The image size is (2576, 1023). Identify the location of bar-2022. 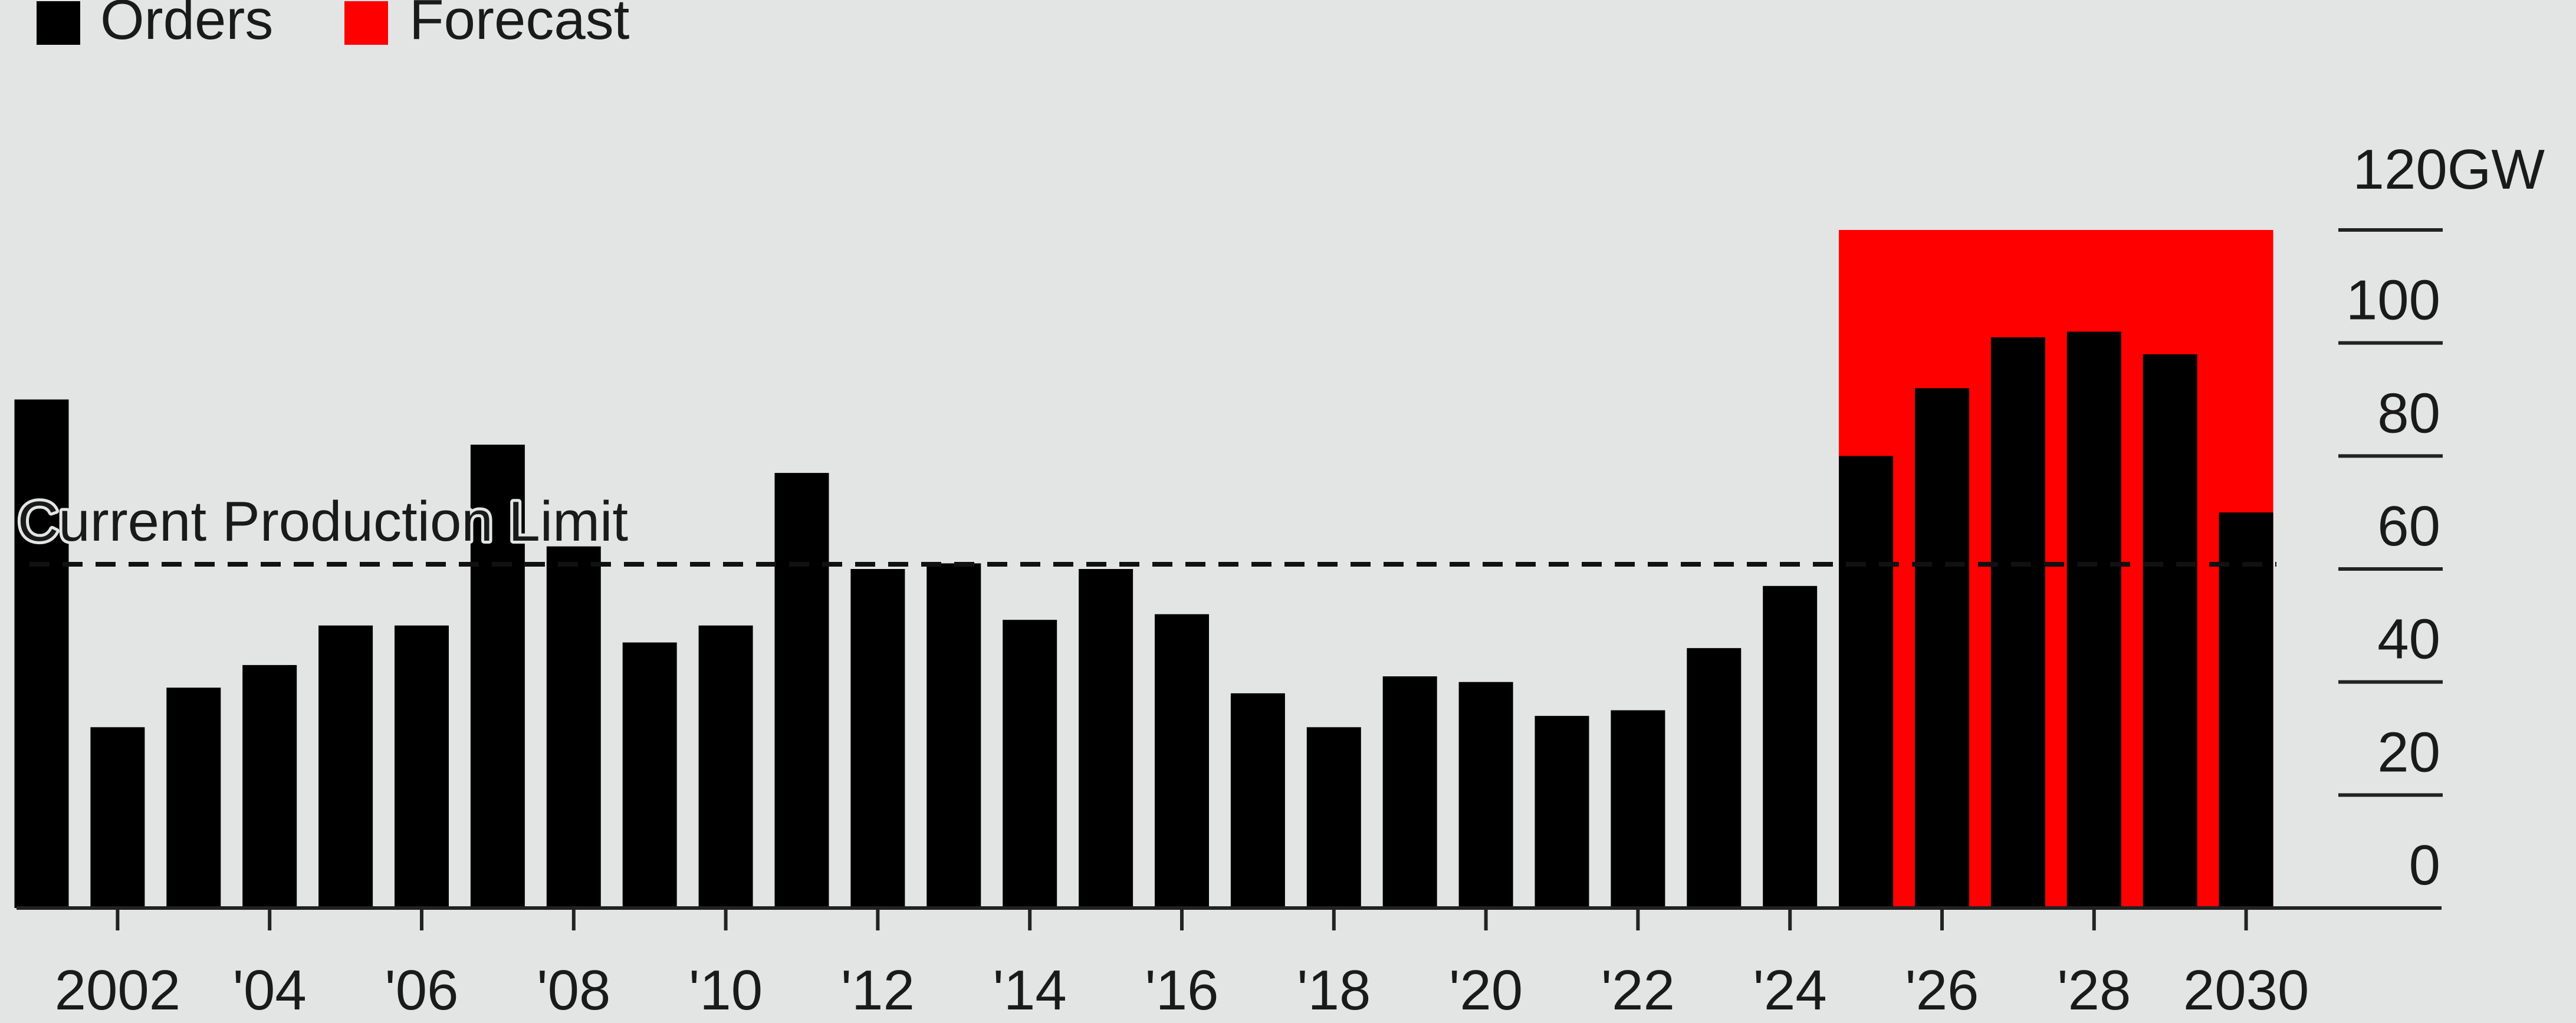
(1638, 809).